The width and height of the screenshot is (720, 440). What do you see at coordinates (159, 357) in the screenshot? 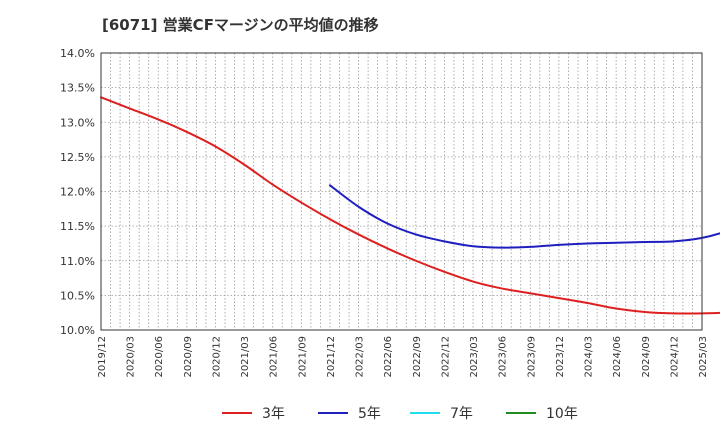
I see `x-tick-label: 2020/06` at bounding box center [159, 357].